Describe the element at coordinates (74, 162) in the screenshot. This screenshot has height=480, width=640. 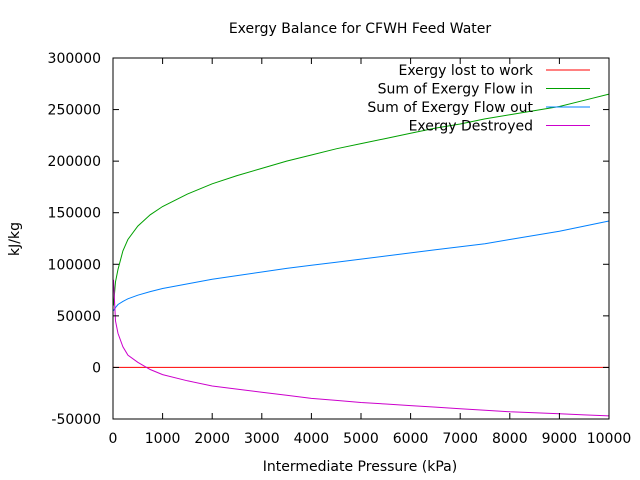
I see `y-tick-label: 200000` at that location.